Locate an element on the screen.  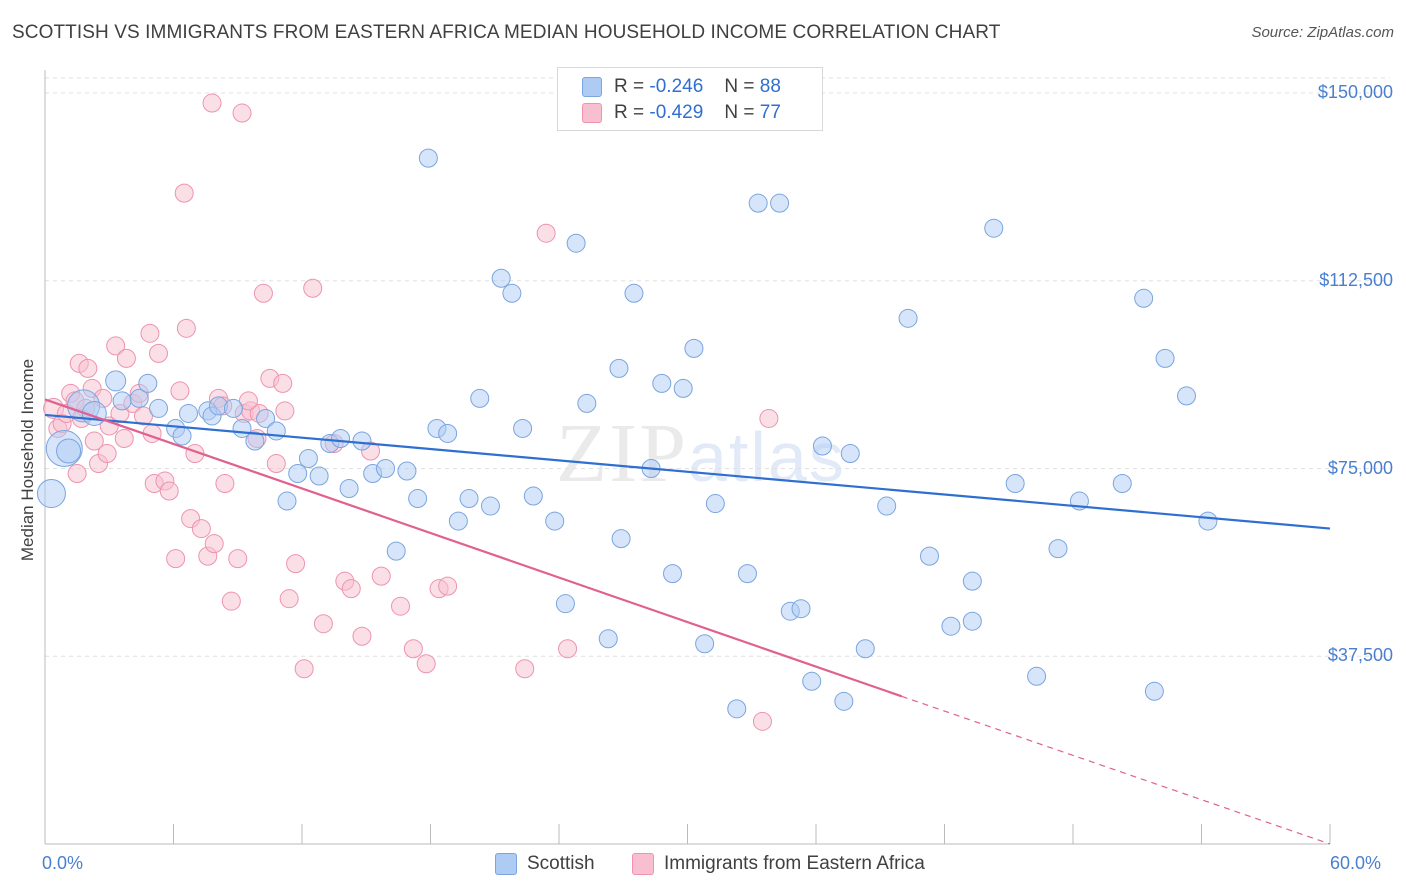
ea-r-label: R = is located at coordinates (629, 112).